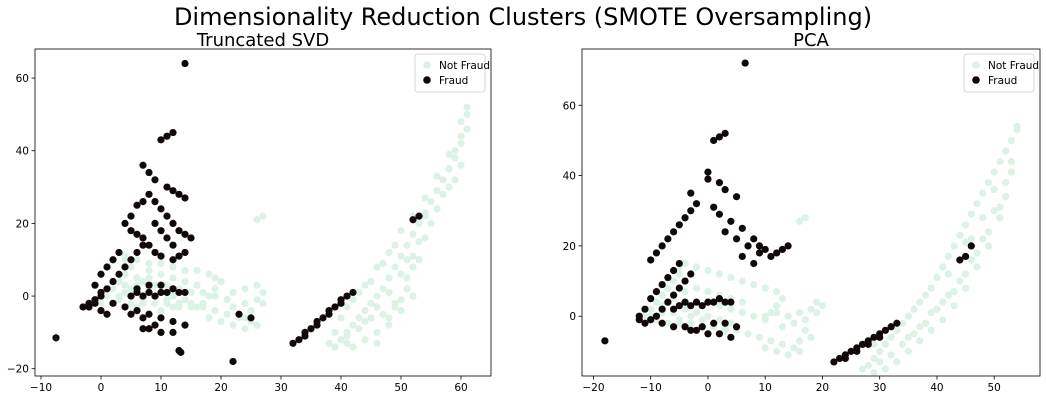 The image size is (1046, 400). Describe the element at coordinates (708, 388) in the screenshot. I see `x-tick-label: 0` at that location.